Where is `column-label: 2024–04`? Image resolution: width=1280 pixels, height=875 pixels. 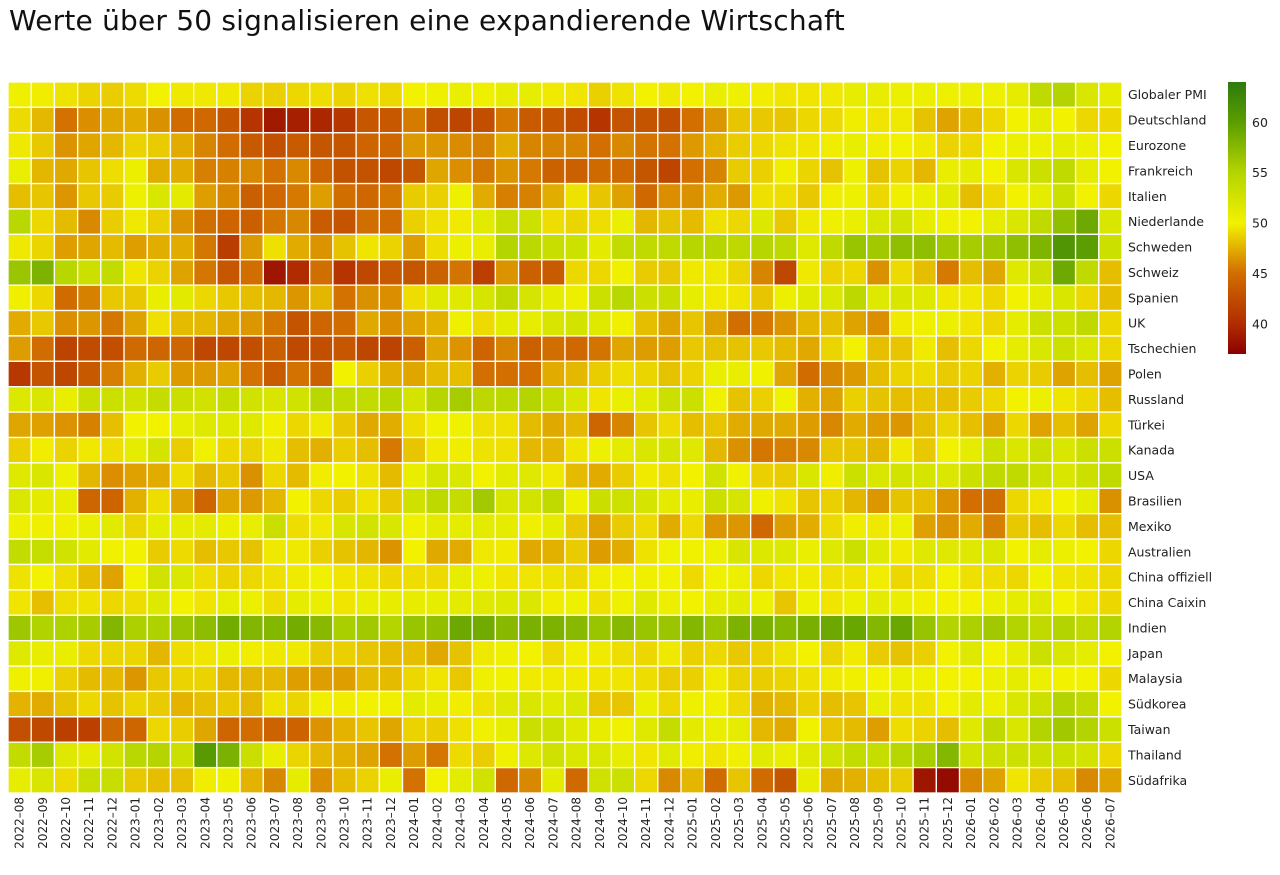 column-label: 2024–04 is located at coordinates (484, 823).